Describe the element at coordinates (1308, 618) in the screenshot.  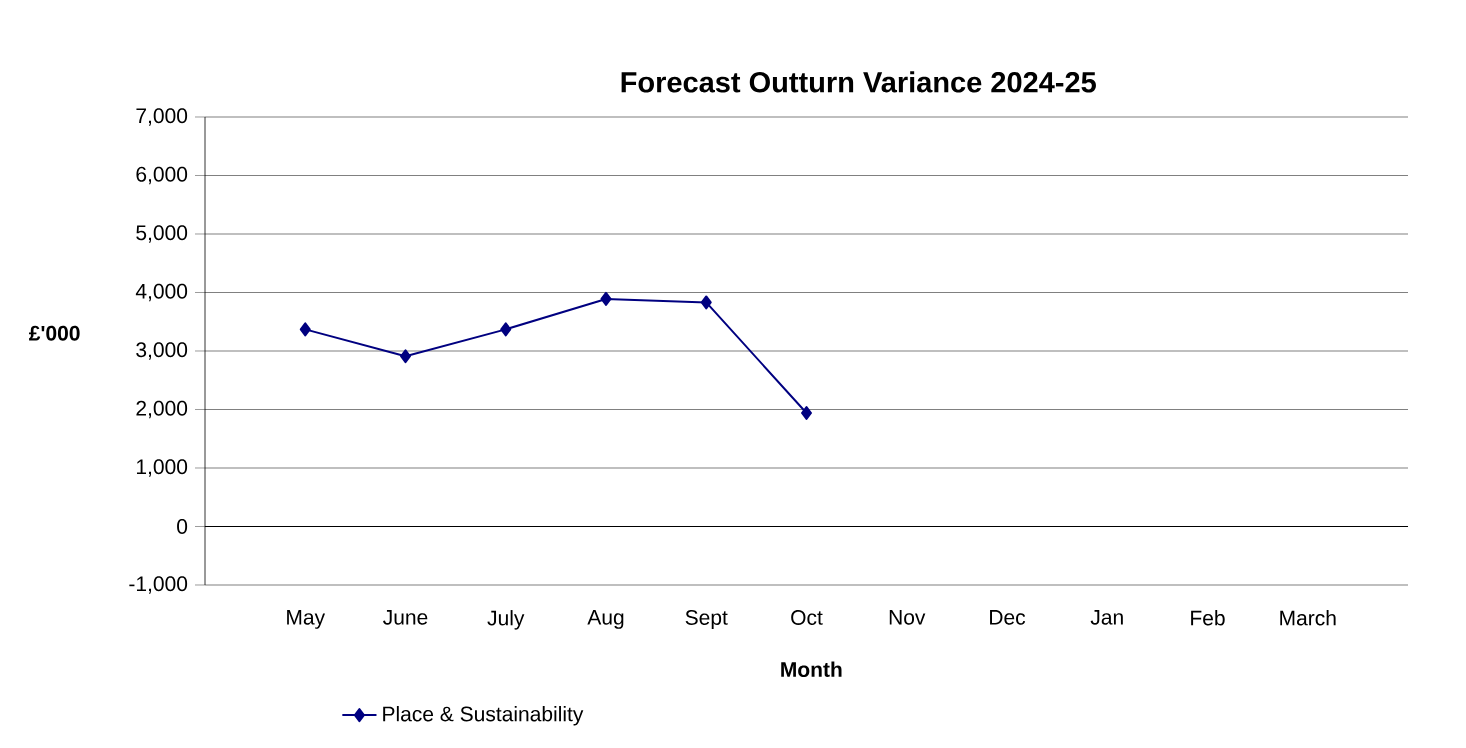
I see `x-tick-label: March` at that location.